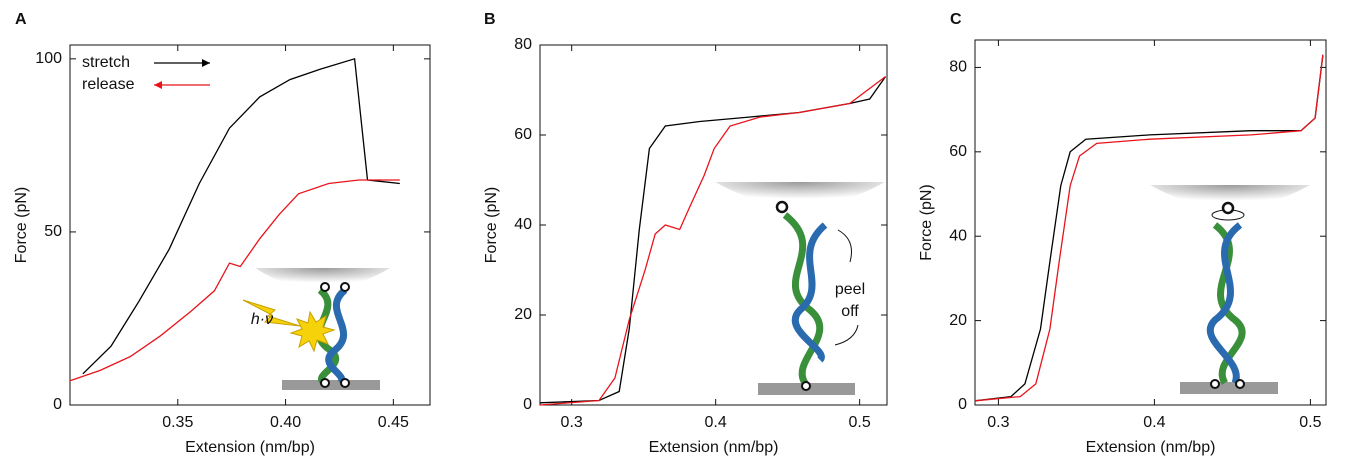  Describe the element at coordinates (316, 329) in the screenshot. I see `illustration-a` at that location.